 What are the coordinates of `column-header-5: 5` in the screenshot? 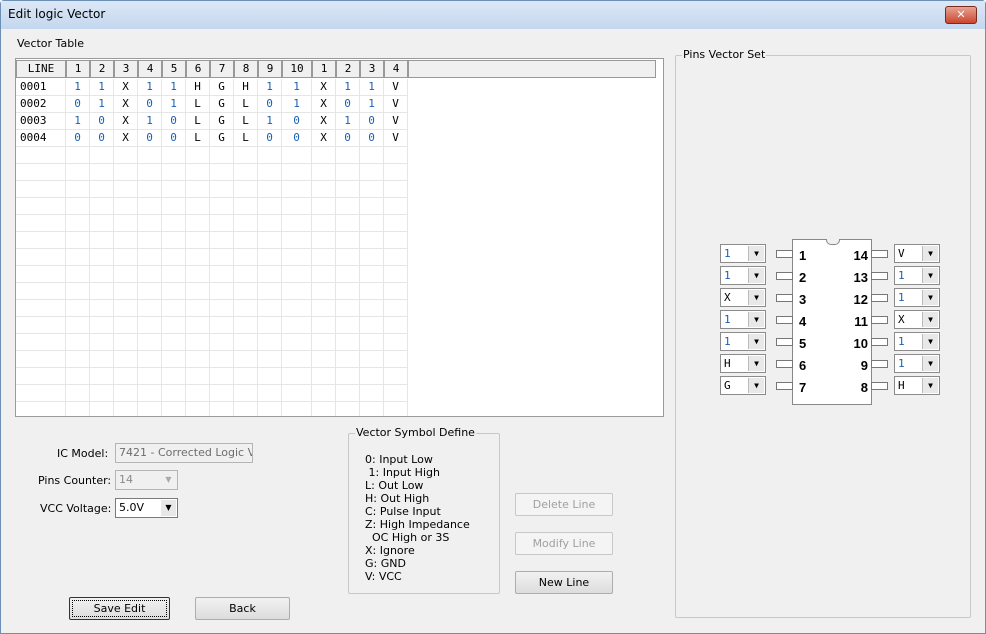 It's located at (174, 69).